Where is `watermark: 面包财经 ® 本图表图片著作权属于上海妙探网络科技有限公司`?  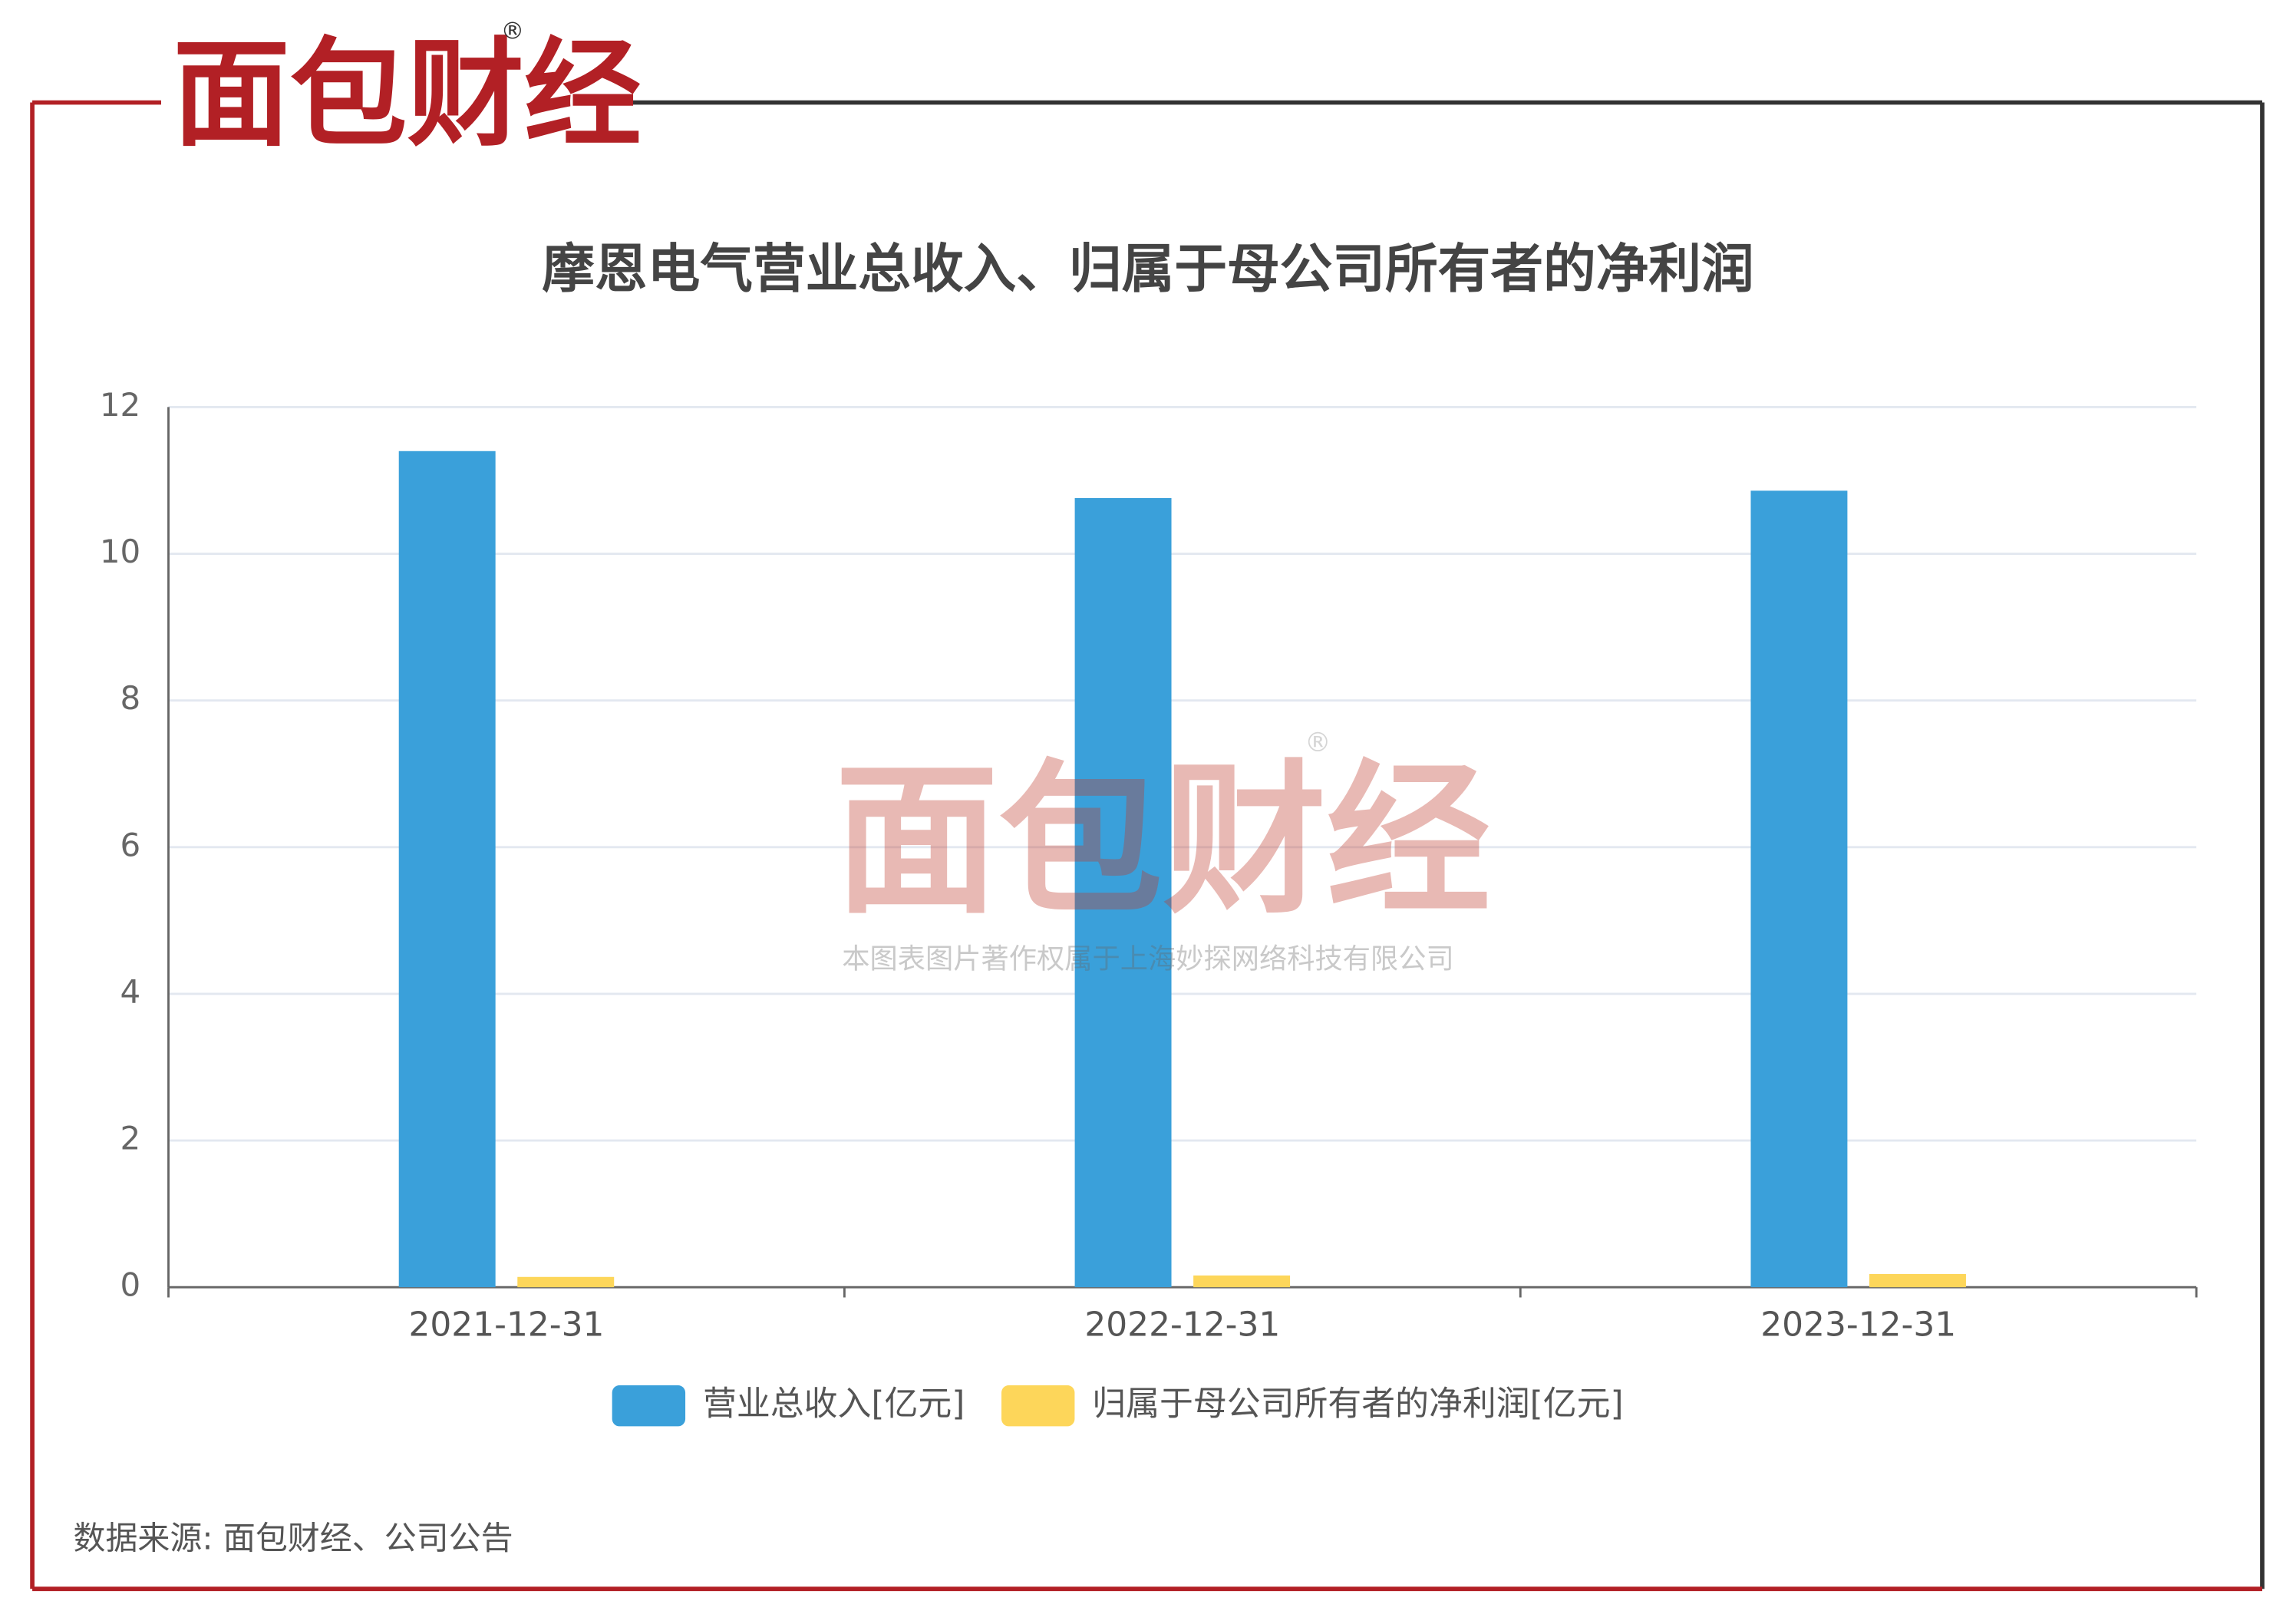 watermark: 面包财经 ® 本图表图片著作权属于上海妙探网络科技有限公司 is located at coordinates (1163, 851).